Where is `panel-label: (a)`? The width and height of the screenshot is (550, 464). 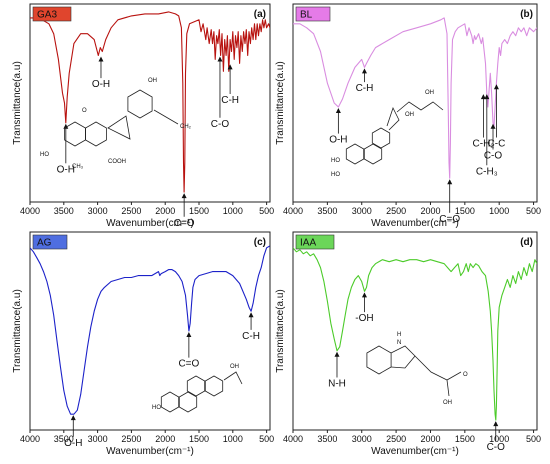
panel-label: (a) is located at coordinates (260, 14).